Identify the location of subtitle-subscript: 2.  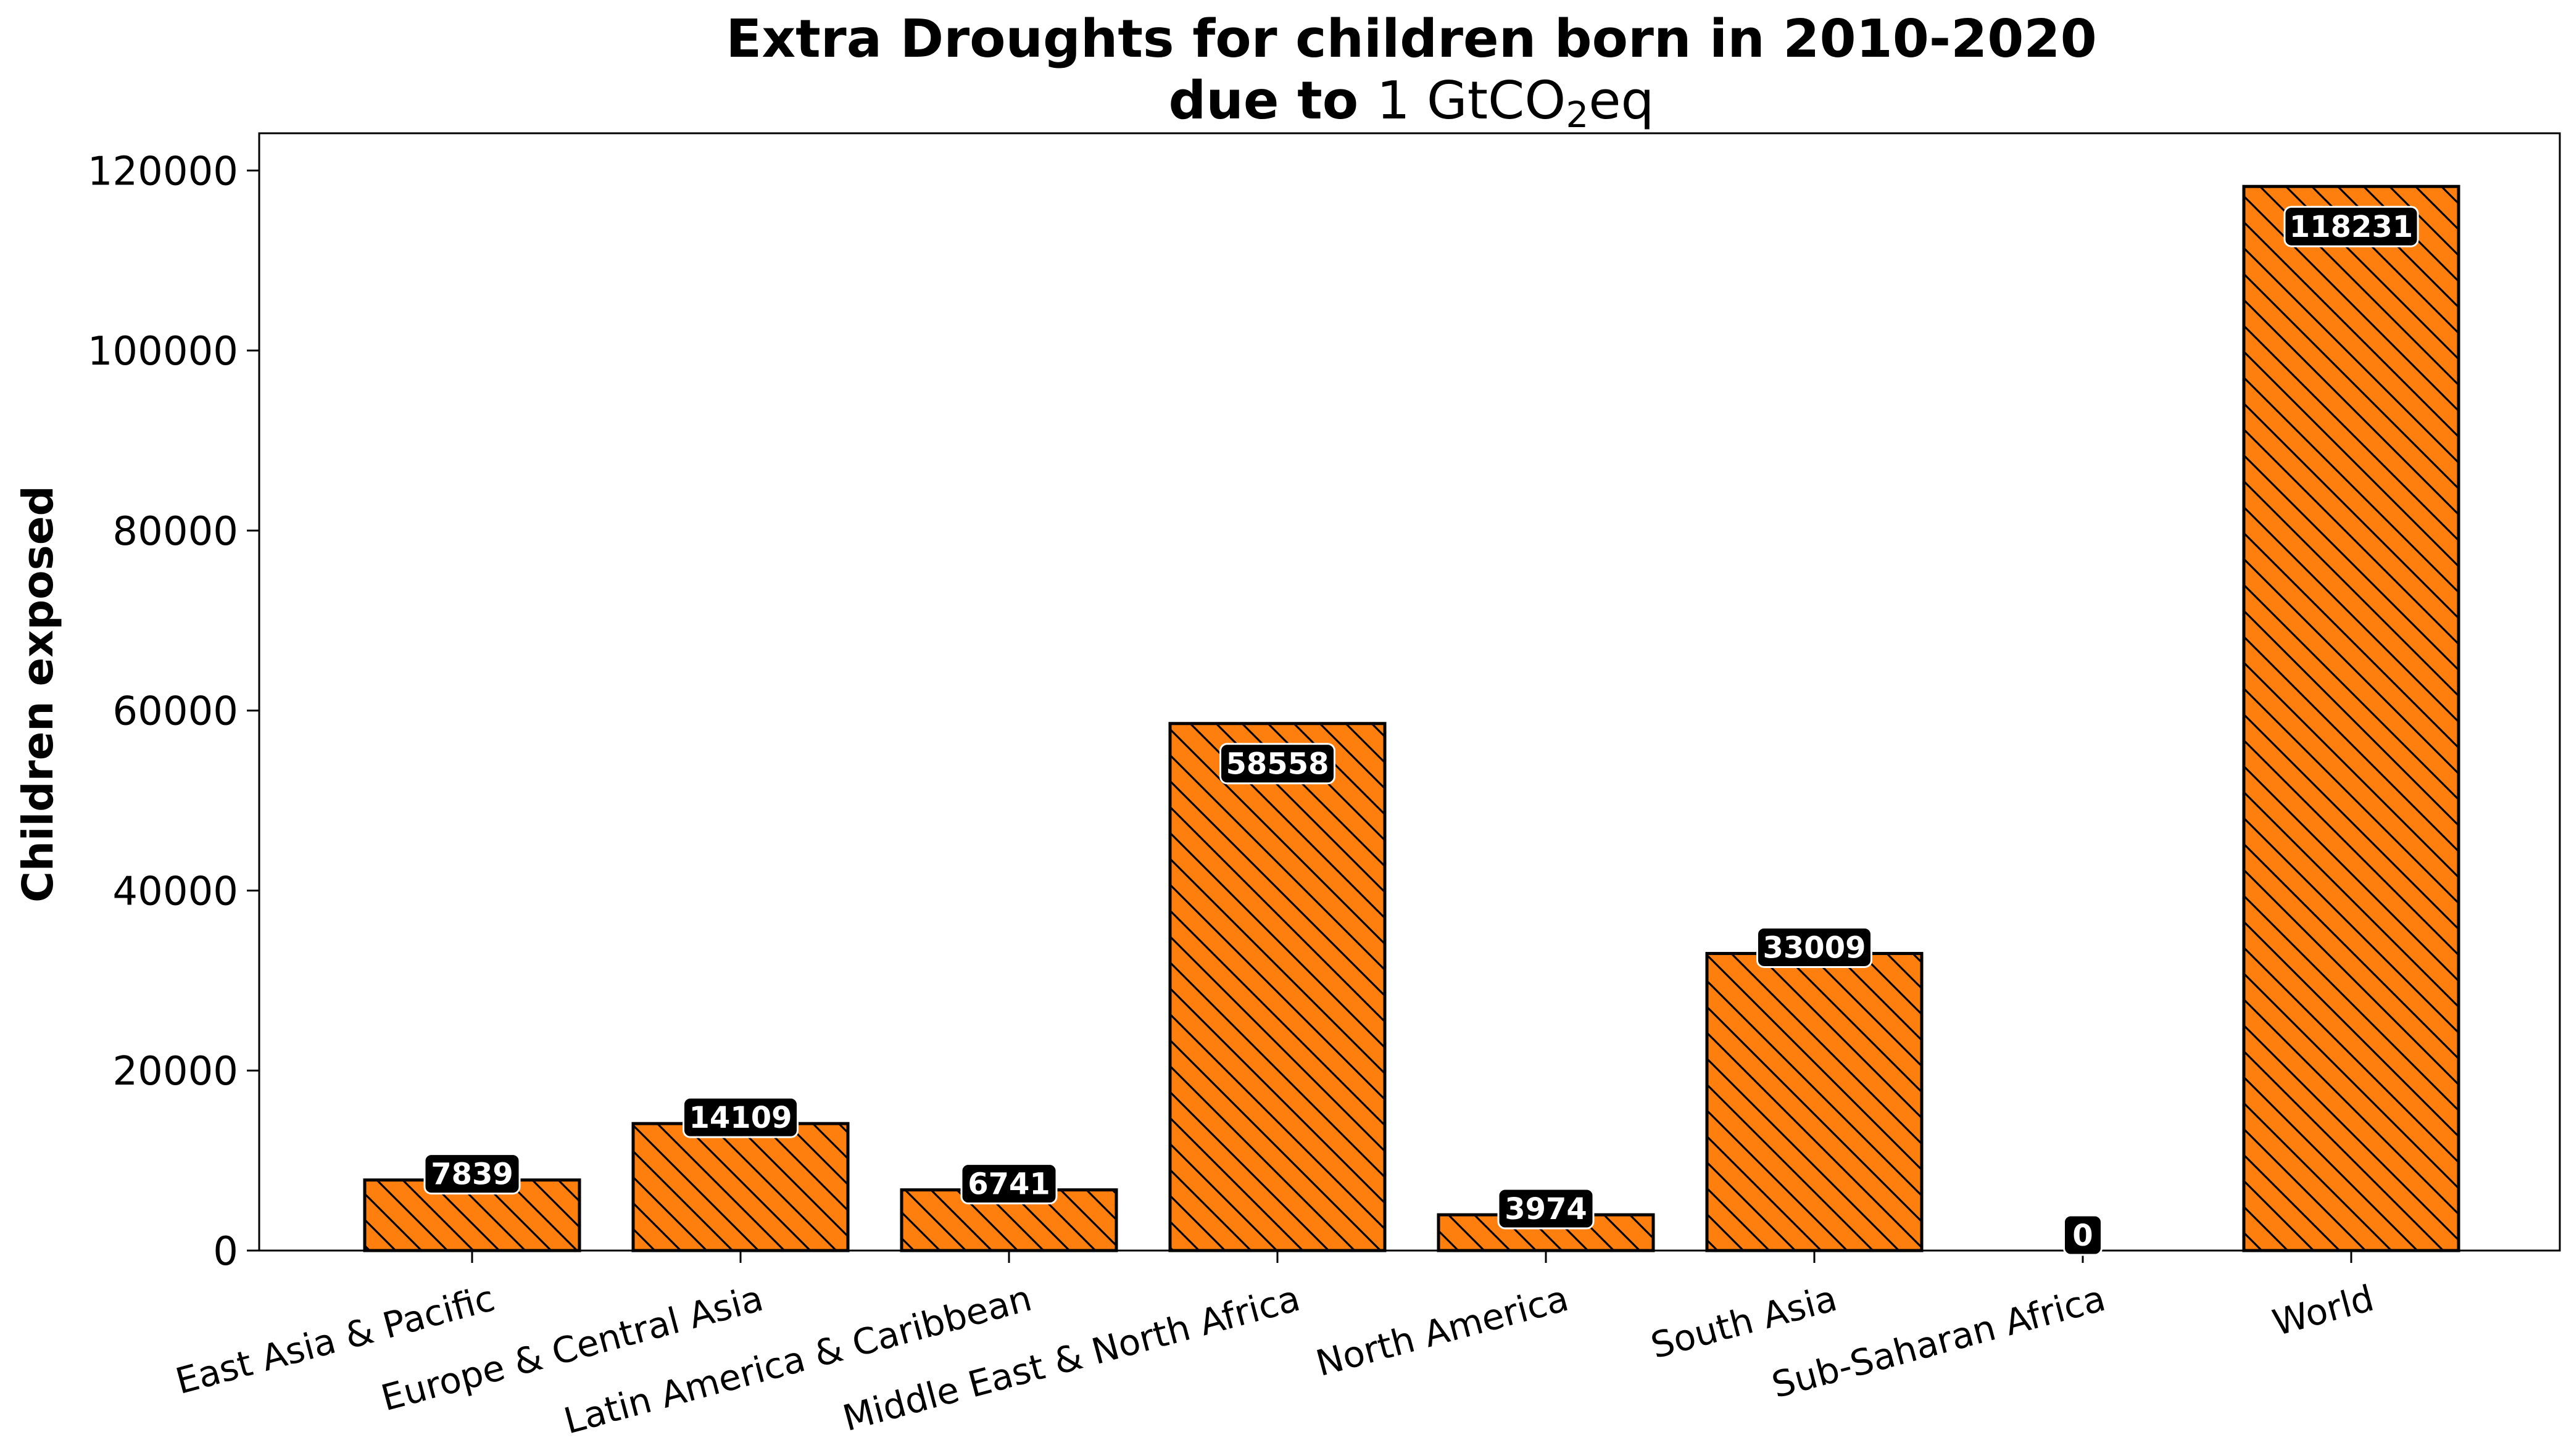
(1577, 115).